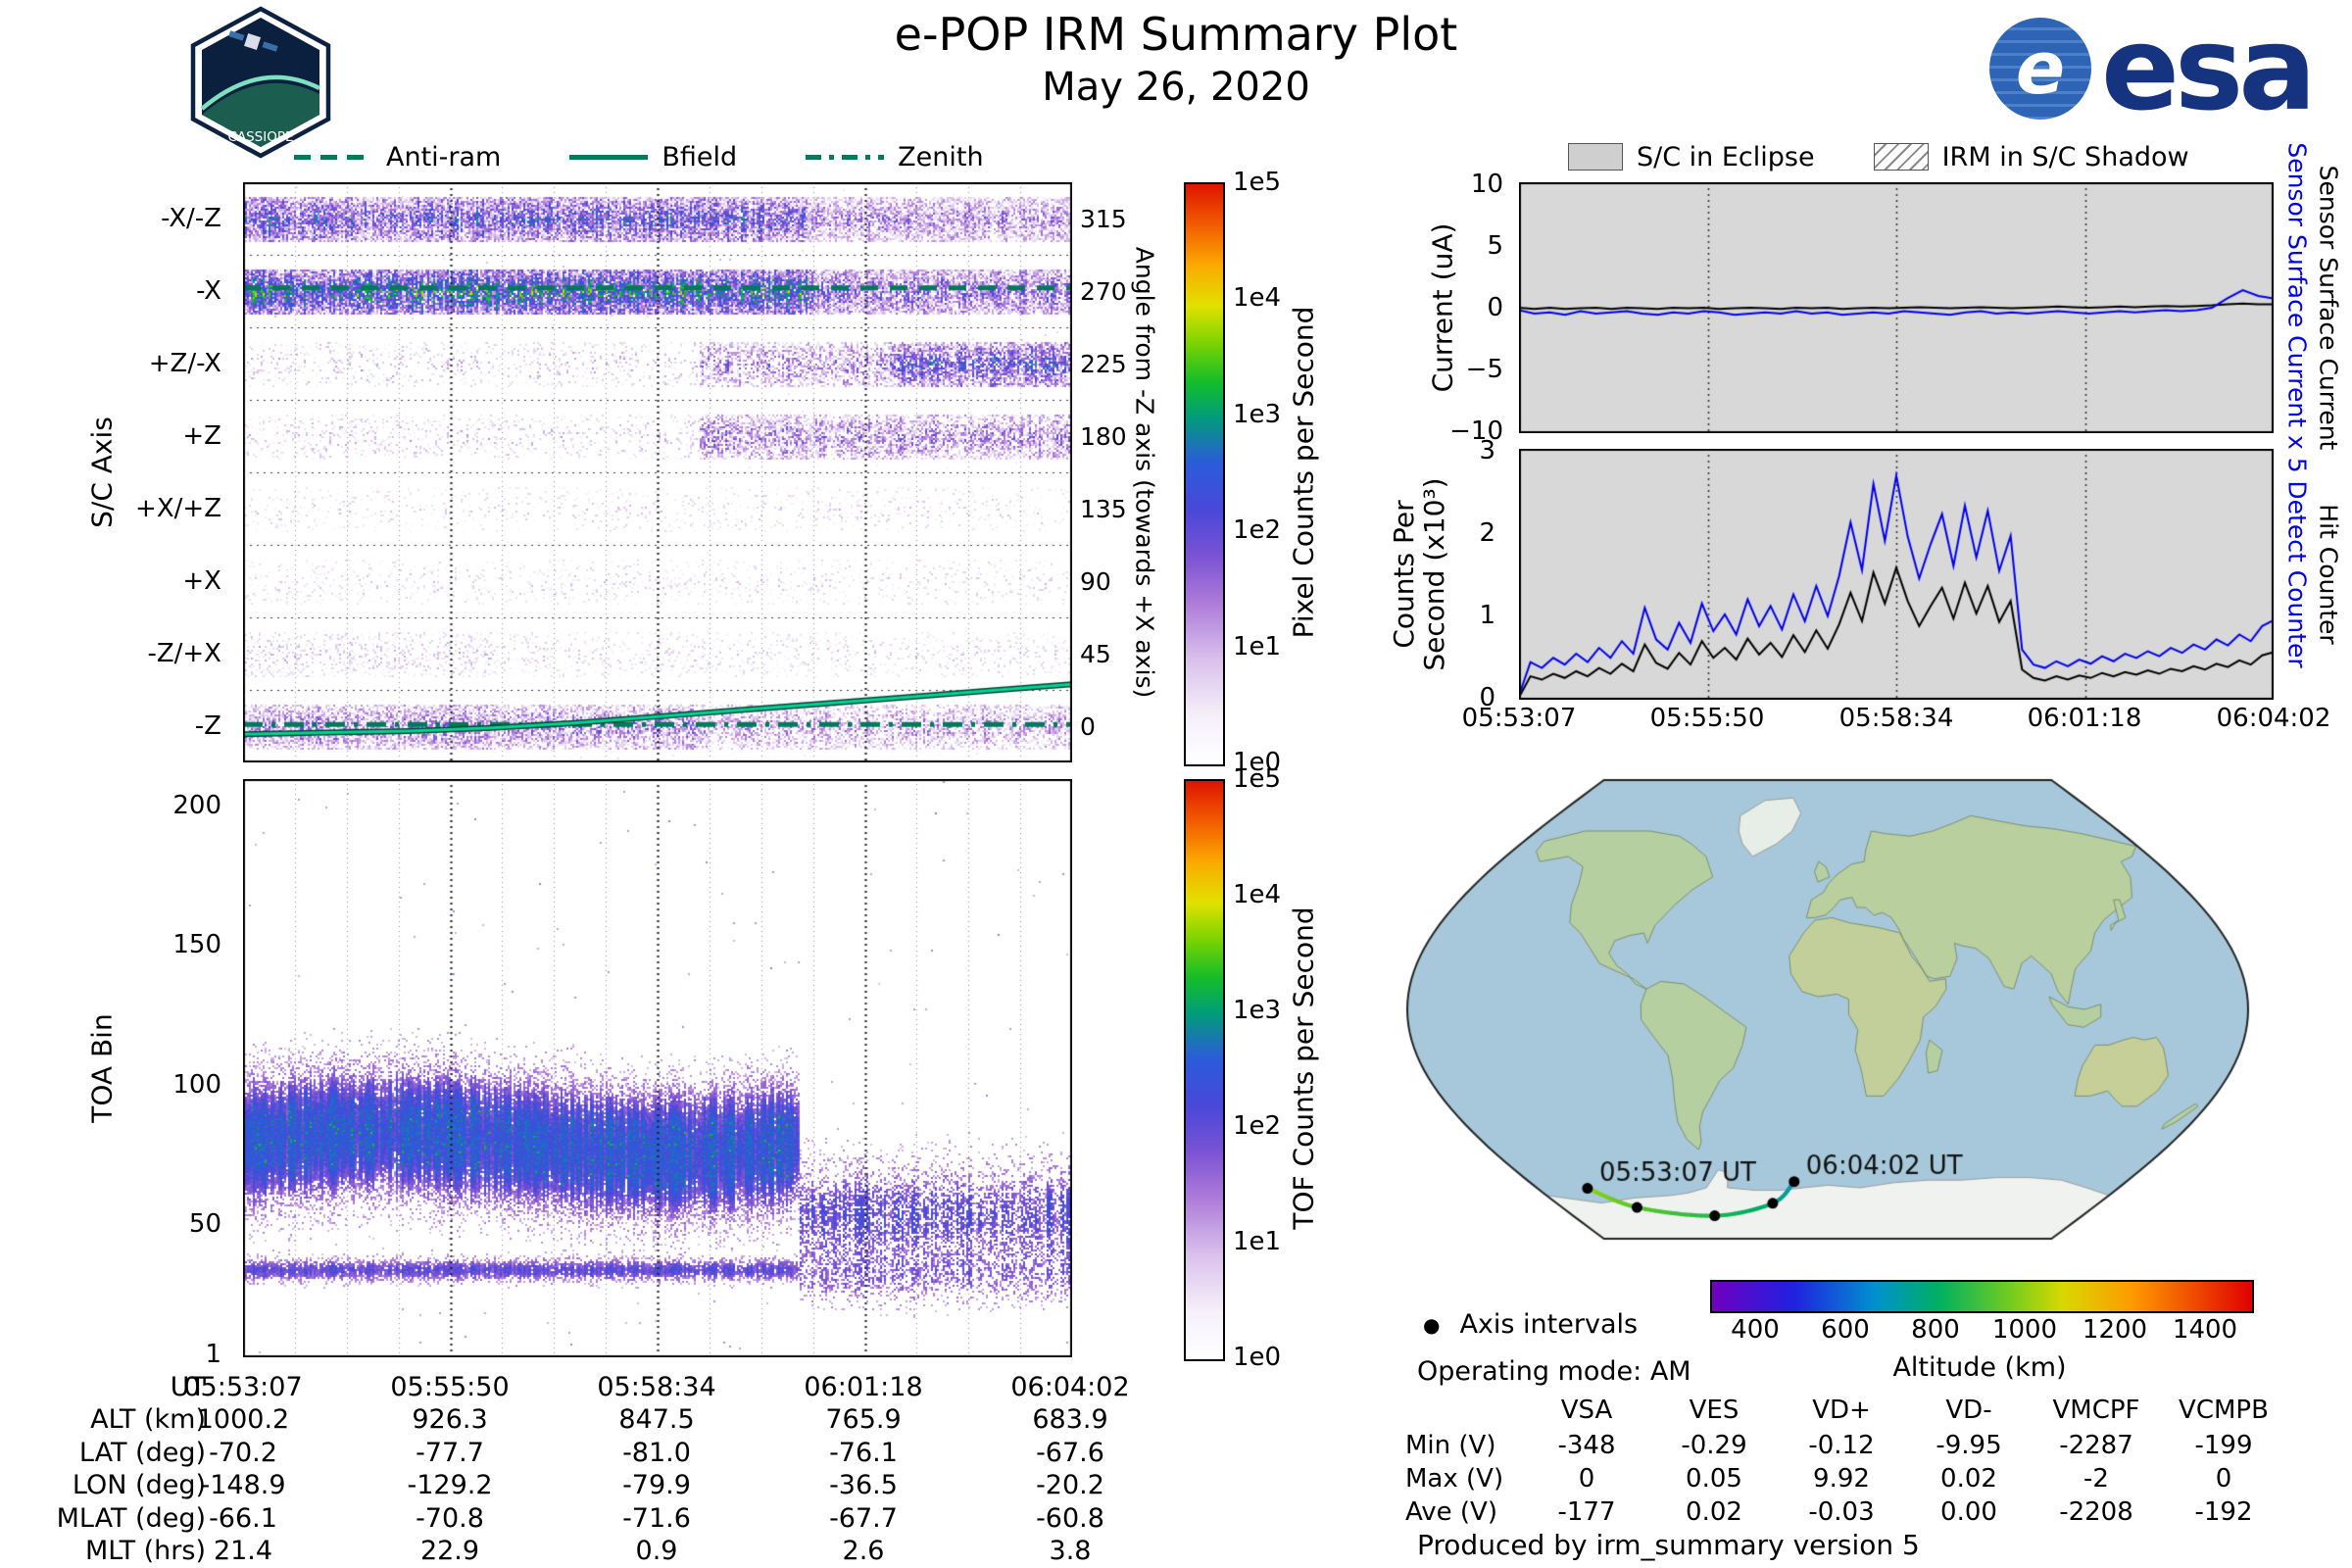 The height and width of the screenshot is (1568, 2352). Describe the element at coordinates (196, 1085) in the screenshot. I see `axis-tick-label: 100` at that location.